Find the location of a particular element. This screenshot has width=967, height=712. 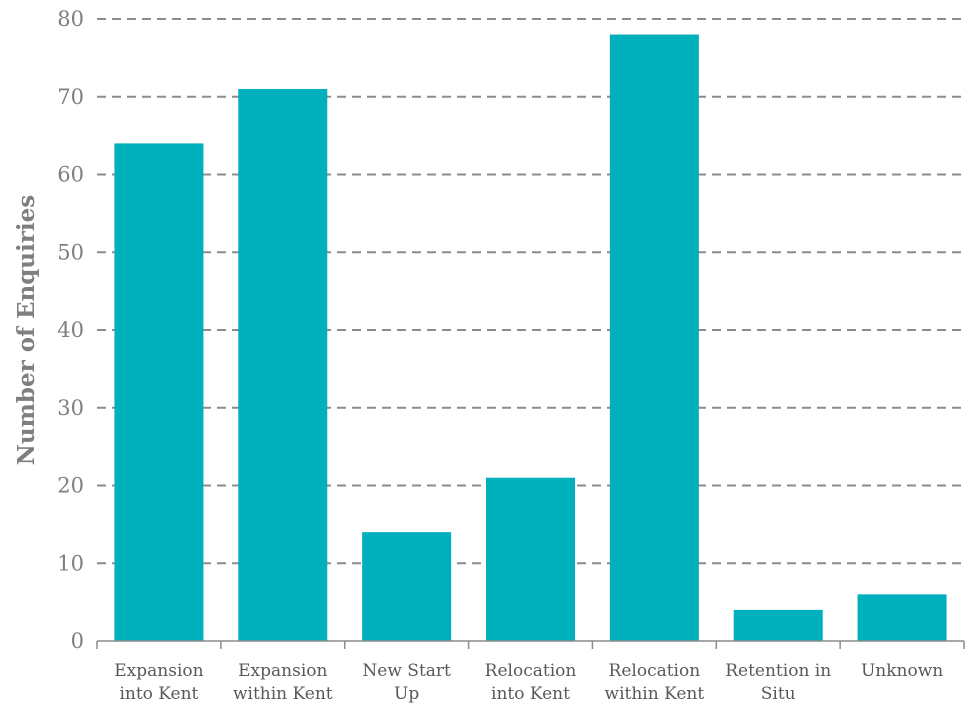

x-category-label: Unknown is located at coordinates (902, 671).